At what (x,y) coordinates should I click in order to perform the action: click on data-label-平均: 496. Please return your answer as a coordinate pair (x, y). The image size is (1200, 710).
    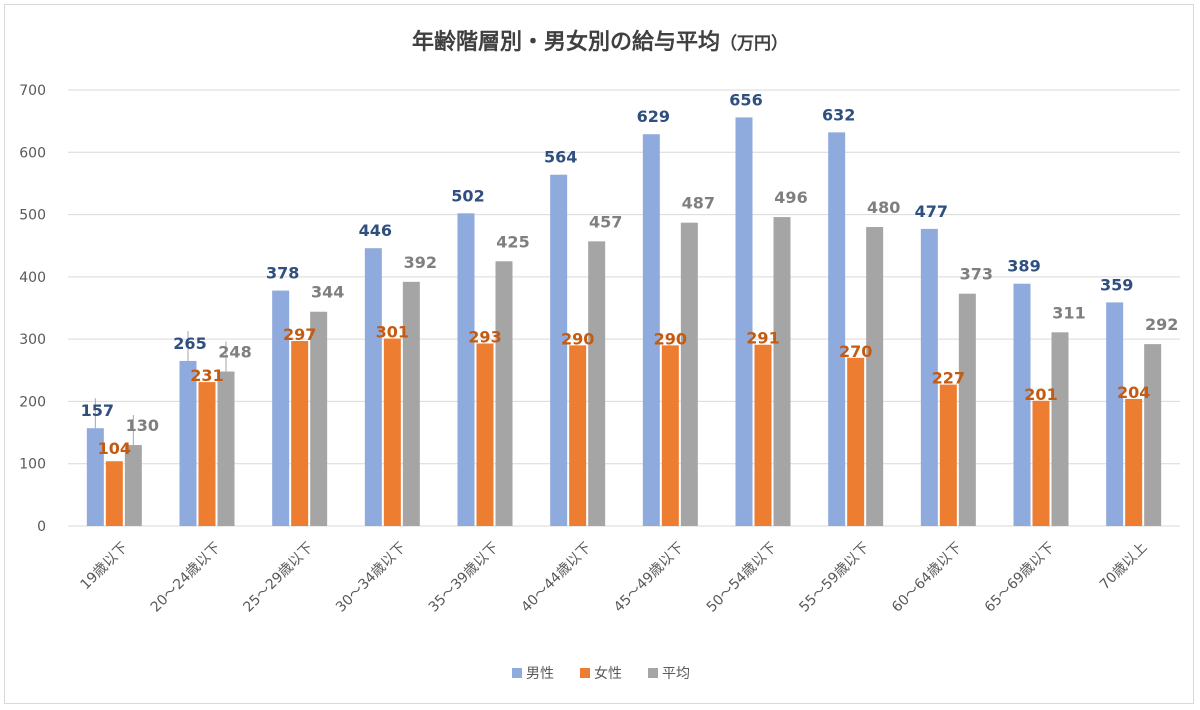
    Looking at the image, I should click on (790, 197).